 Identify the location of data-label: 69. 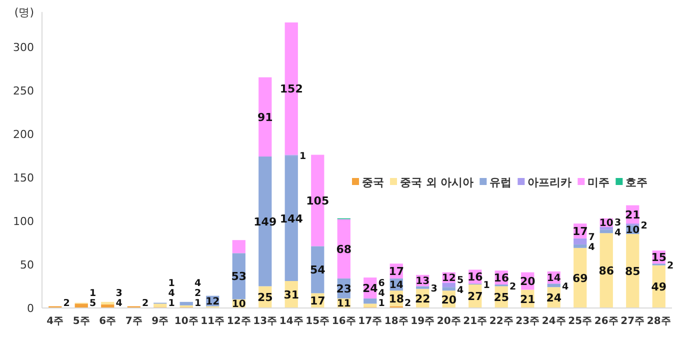
(580, 278).